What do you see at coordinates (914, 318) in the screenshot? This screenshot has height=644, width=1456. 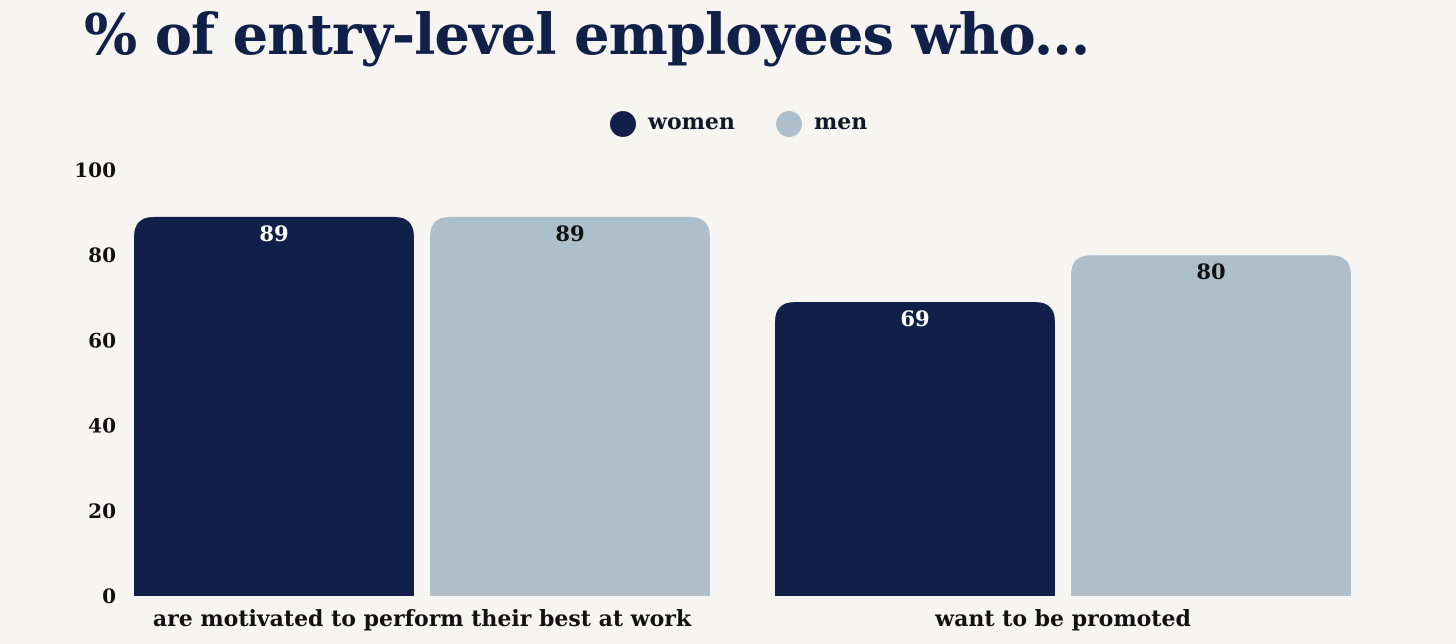 I see `data-label-women-2: 69` at bounding box center [914, 318].